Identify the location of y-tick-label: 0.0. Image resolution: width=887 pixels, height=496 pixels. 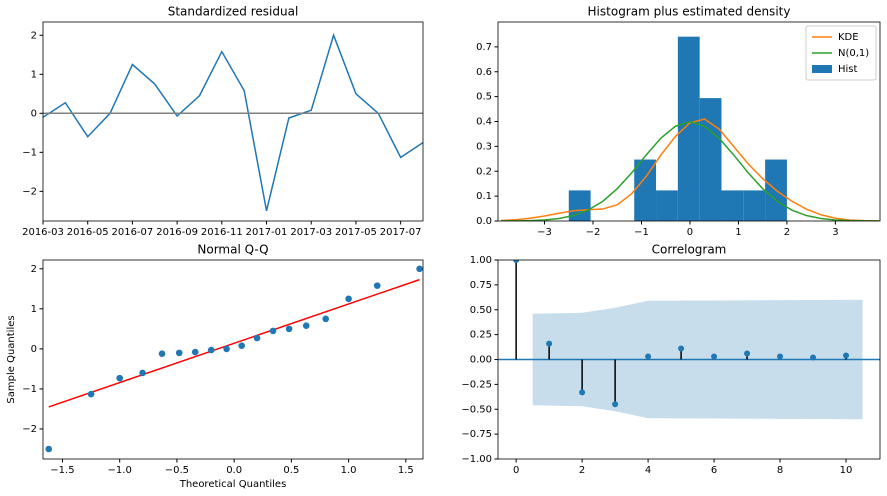
(484, 221).